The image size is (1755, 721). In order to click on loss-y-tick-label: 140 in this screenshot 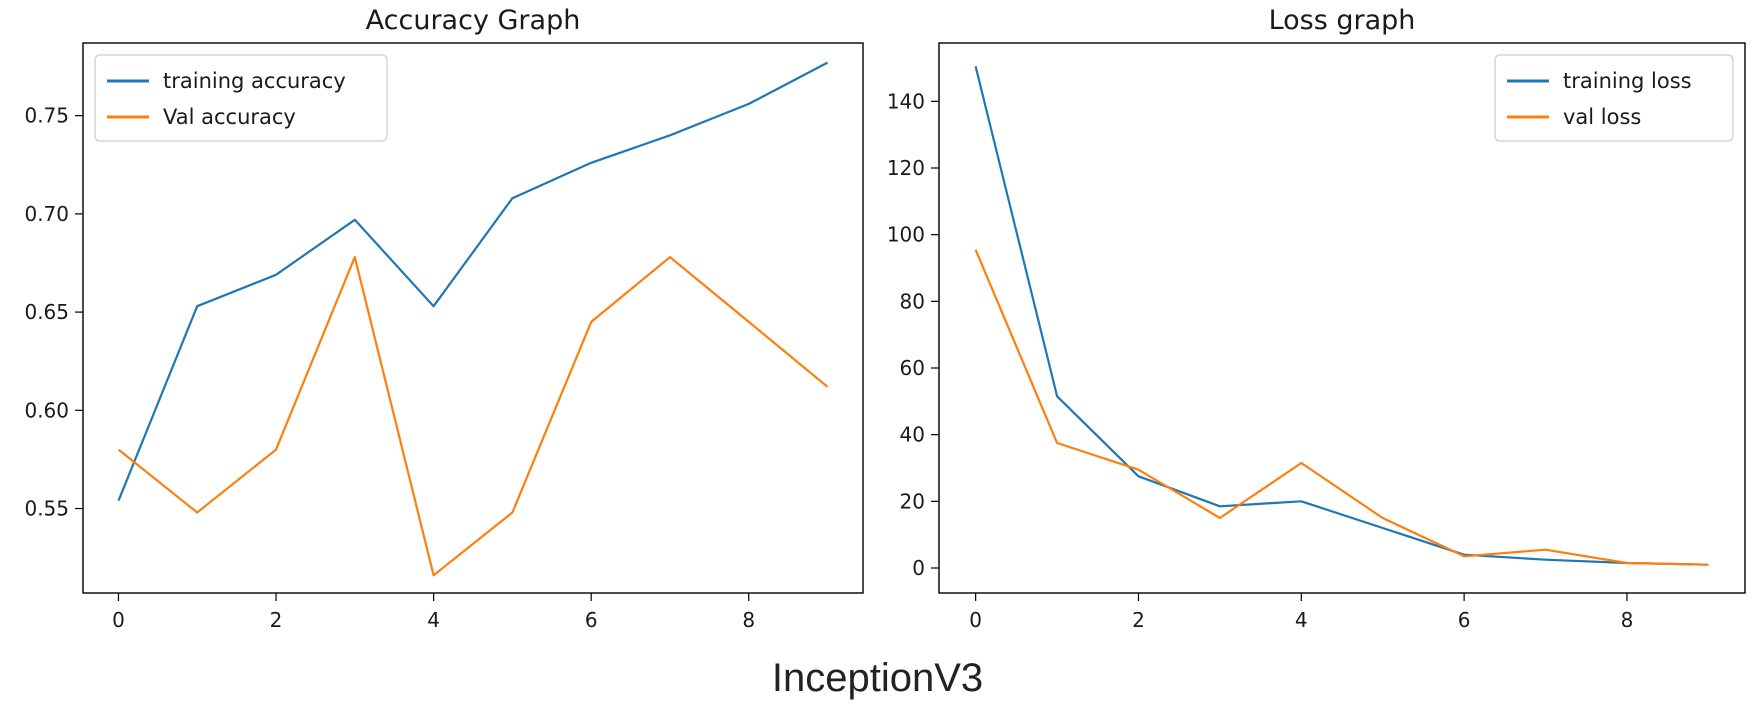, I will do `click(906, 101)`.